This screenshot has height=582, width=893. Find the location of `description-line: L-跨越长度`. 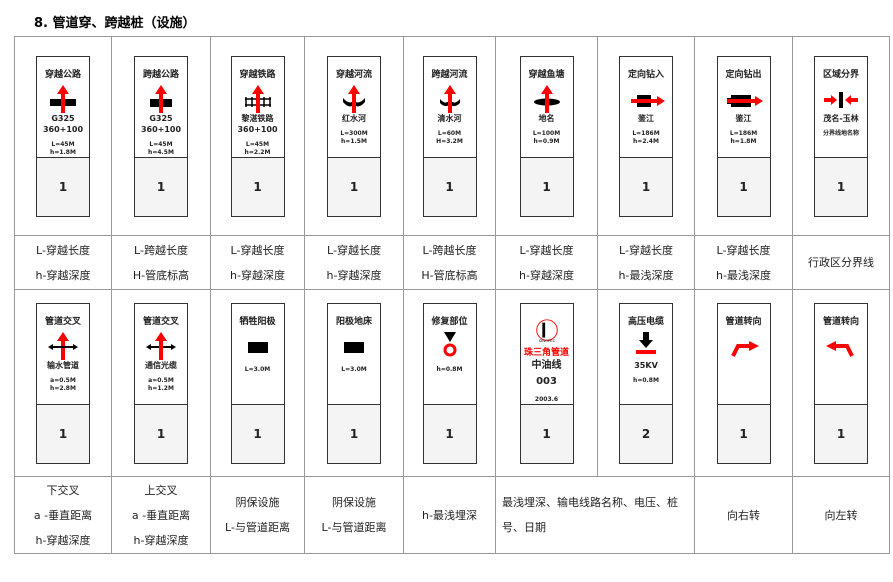

description-line: L-跨越长度 is located at coordinates (449, 250).